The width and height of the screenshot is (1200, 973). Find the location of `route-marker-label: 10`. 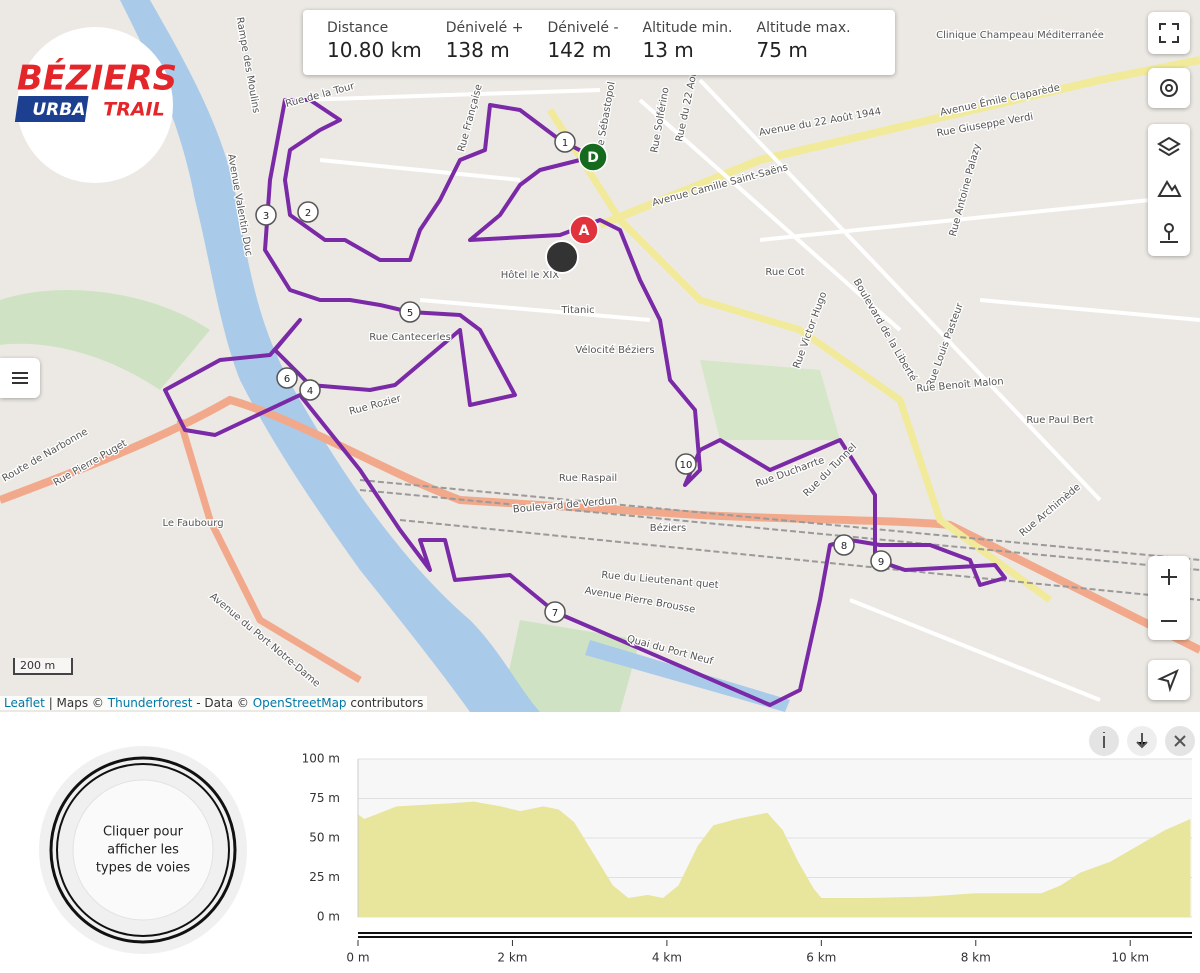

route-marker-label: 10 is located at coordinates (686, 465).